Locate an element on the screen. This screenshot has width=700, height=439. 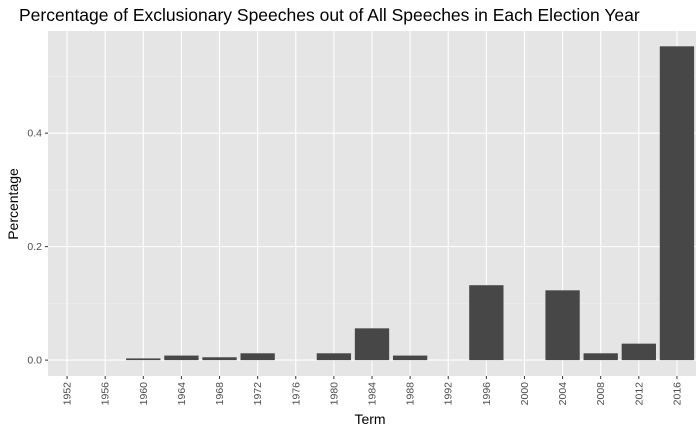
x-tick-label: 1956 is located at coordinates (106, 394).